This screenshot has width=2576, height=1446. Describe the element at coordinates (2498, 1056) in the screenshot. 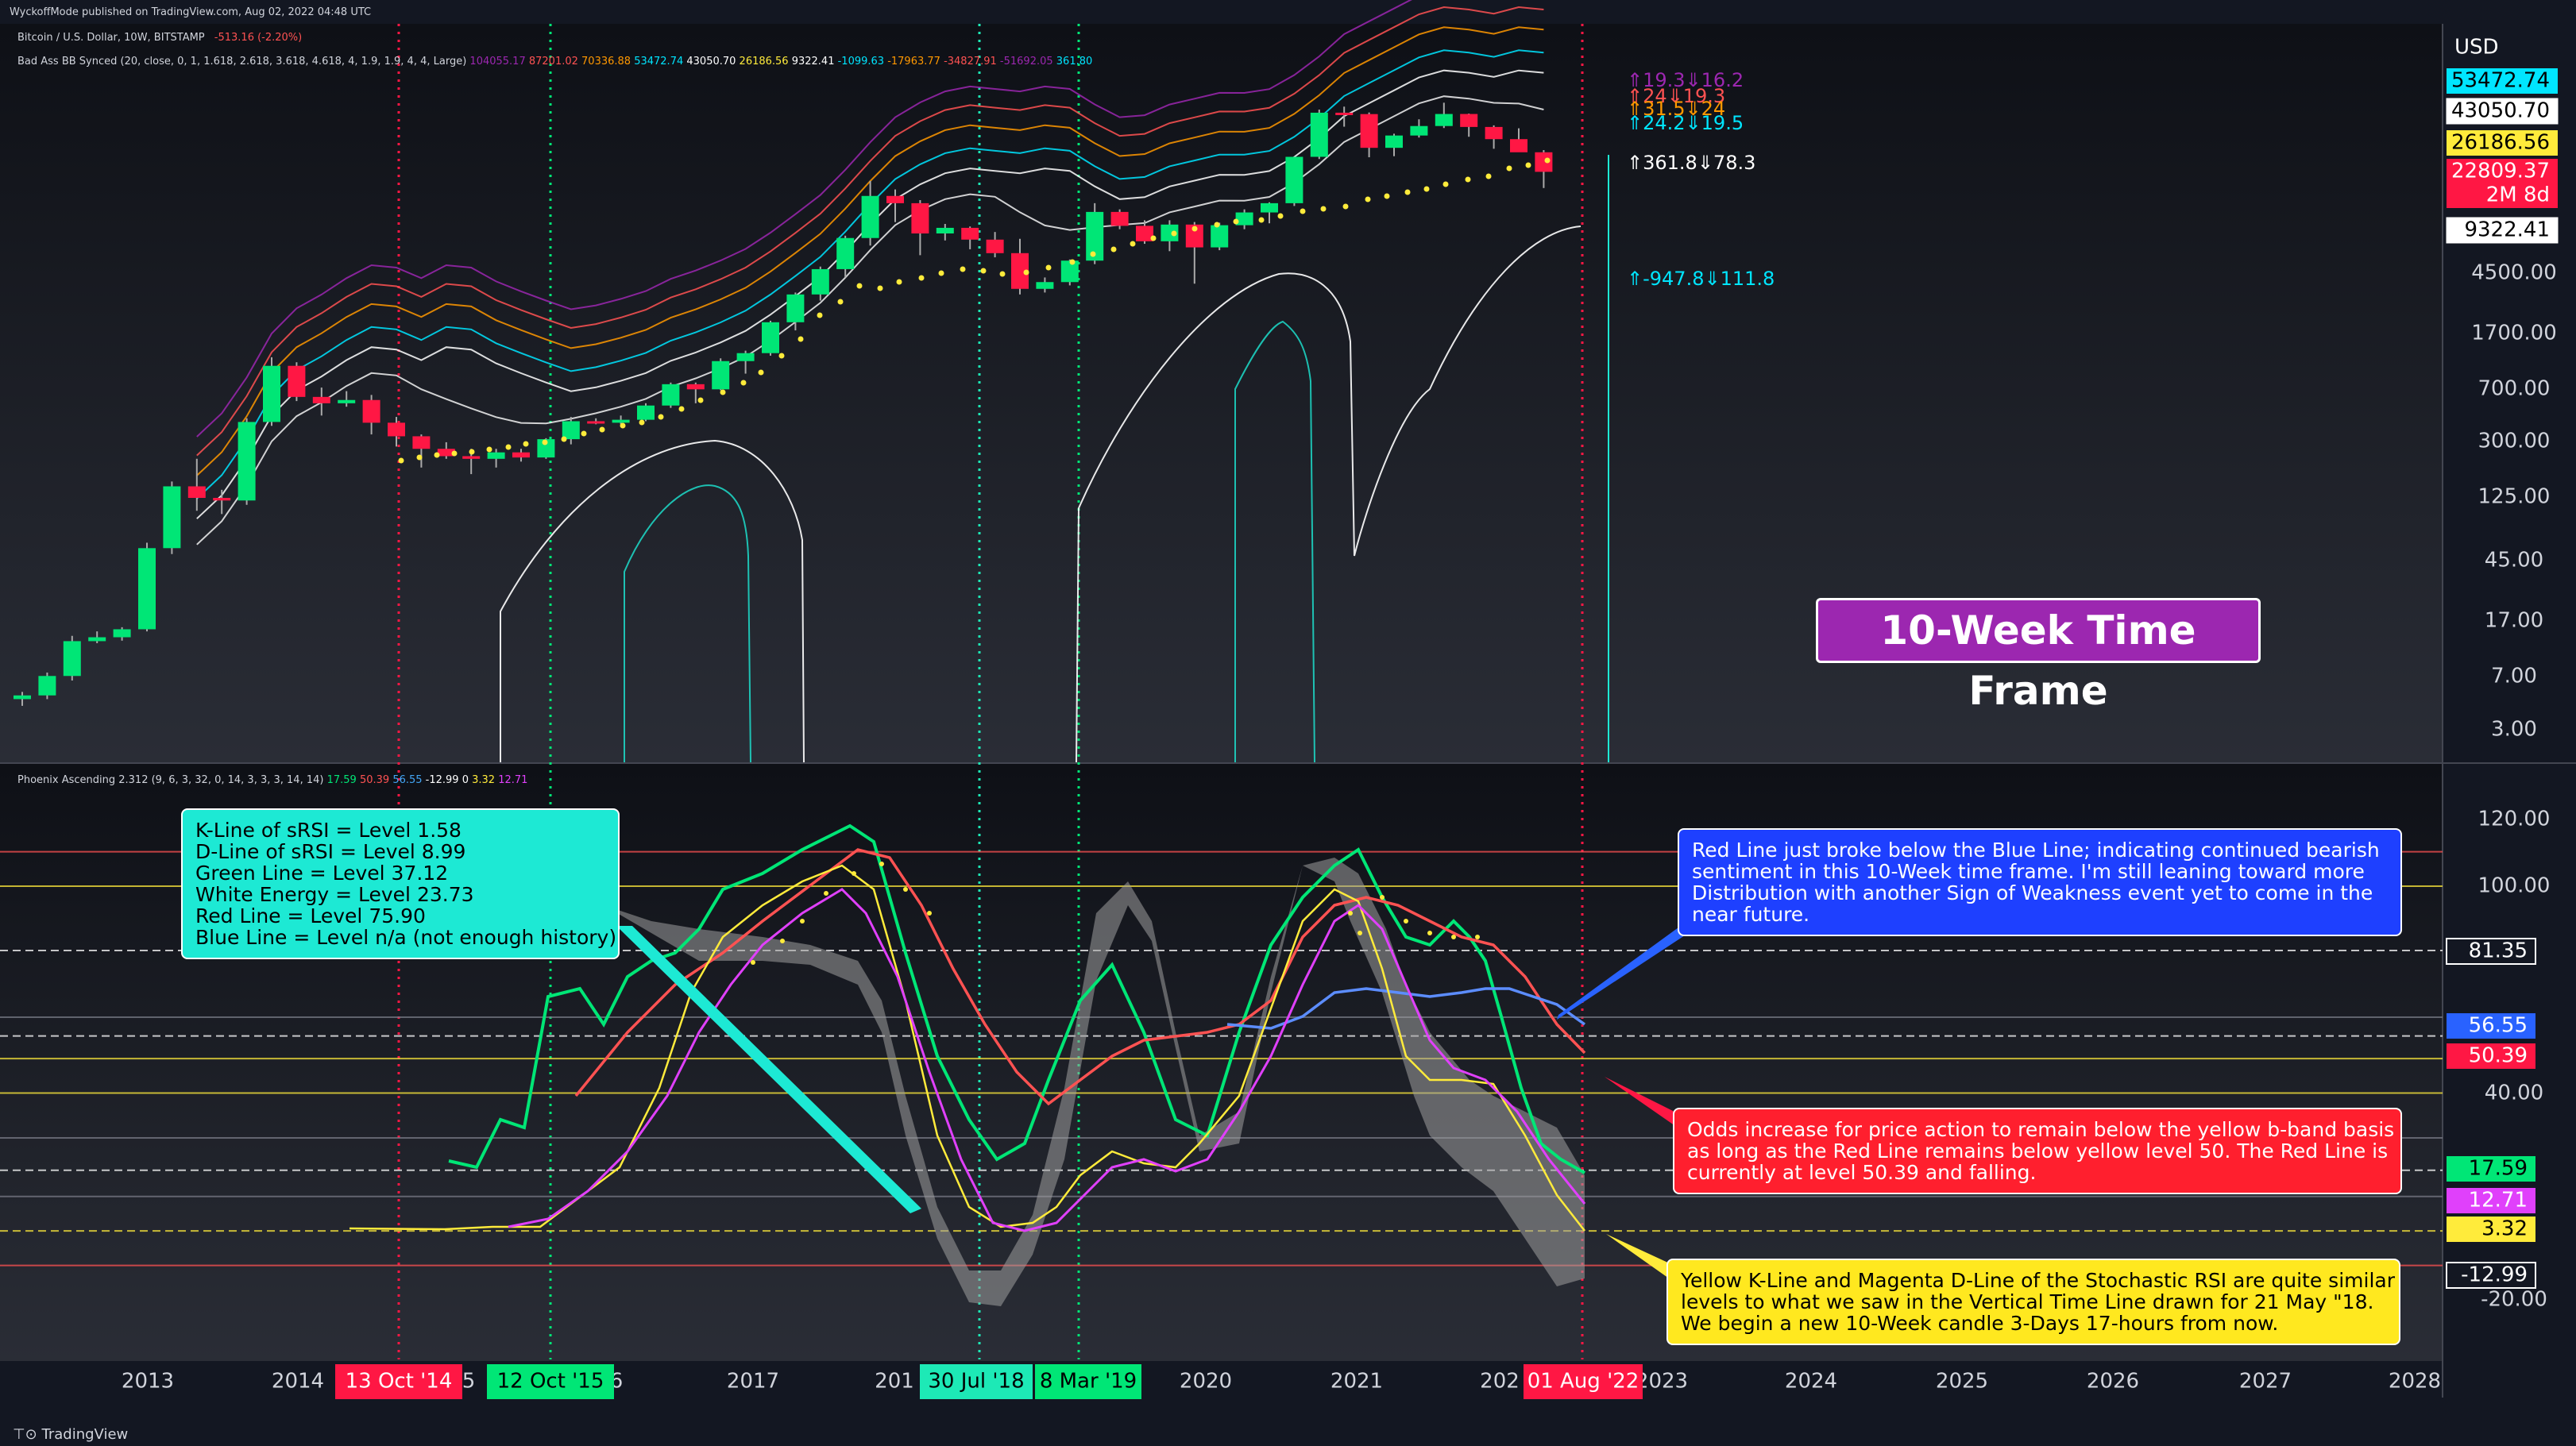

I see `osc-badge-text: 50.39` at that location.